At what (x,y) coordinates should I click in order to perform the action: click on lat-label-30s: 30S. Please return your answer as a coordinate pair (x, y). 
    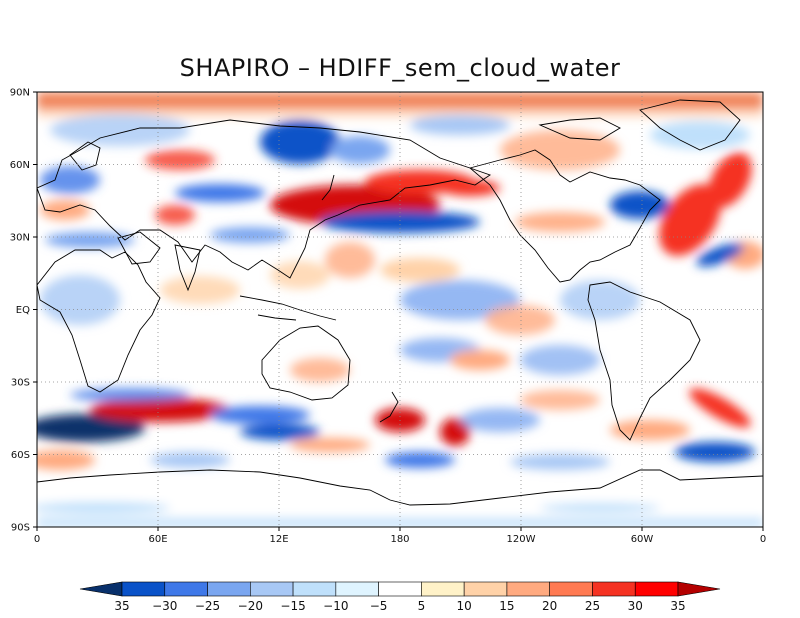
    Looking at the image, I should click on (20, 383).